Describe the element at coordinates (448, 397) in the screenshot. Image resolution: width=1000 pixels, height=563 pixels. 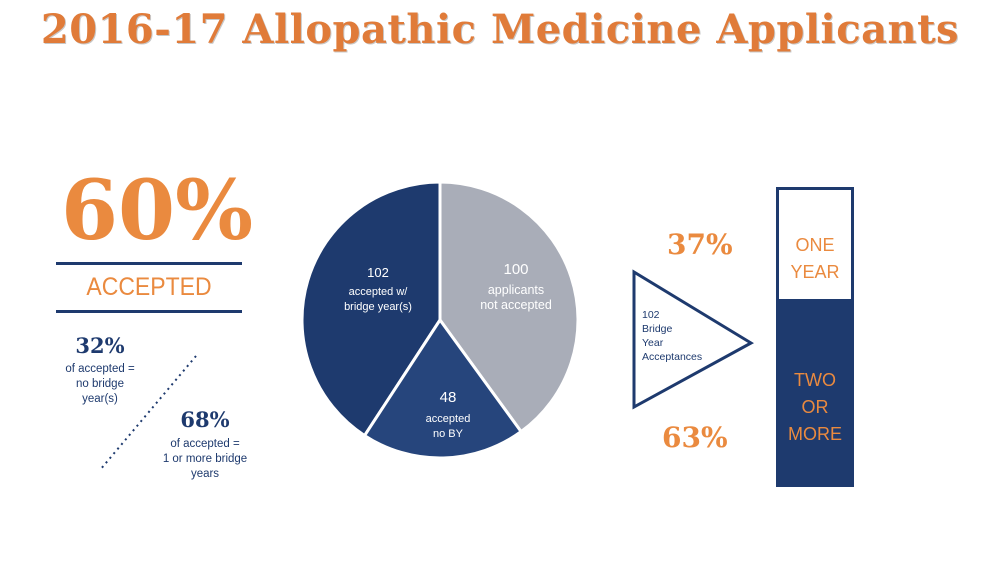
I see `pie-slice-label: 48` at that location.